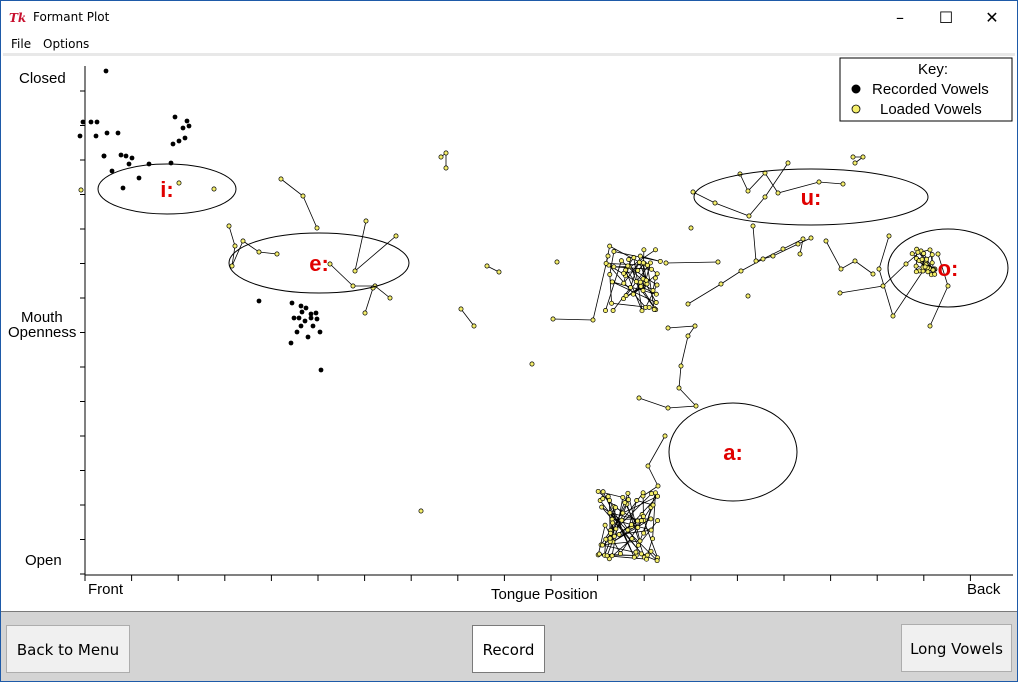 The image size is (1018, 682). What do you see at coordinates (992, 17) in the screenshot?
I see `close-button: ✕` at bounding box center [992, 17].